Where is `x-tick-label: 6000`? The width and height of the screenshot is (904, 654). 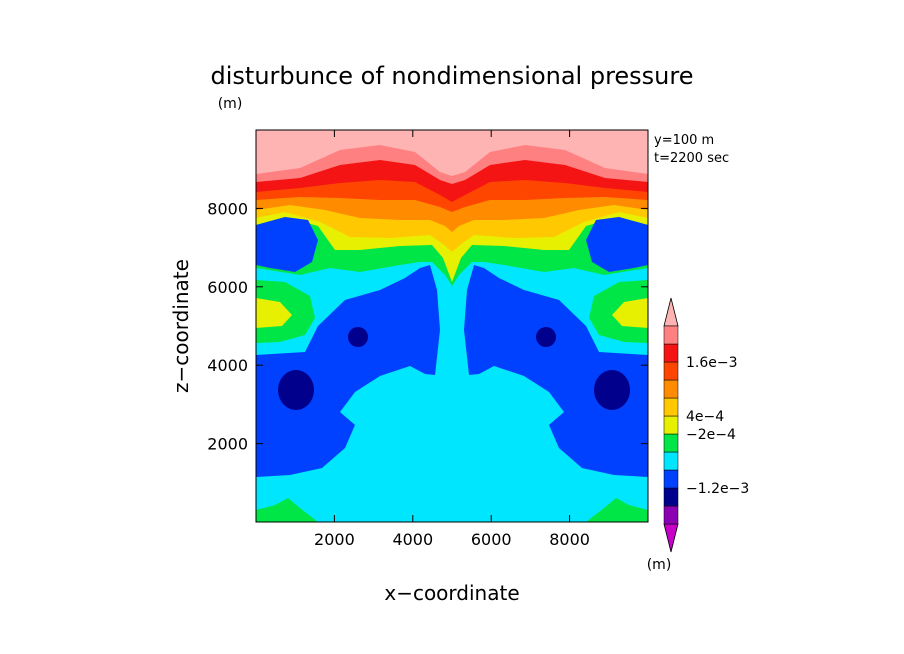 x-tick-label: 6000 is located at coordinates (491, 539).